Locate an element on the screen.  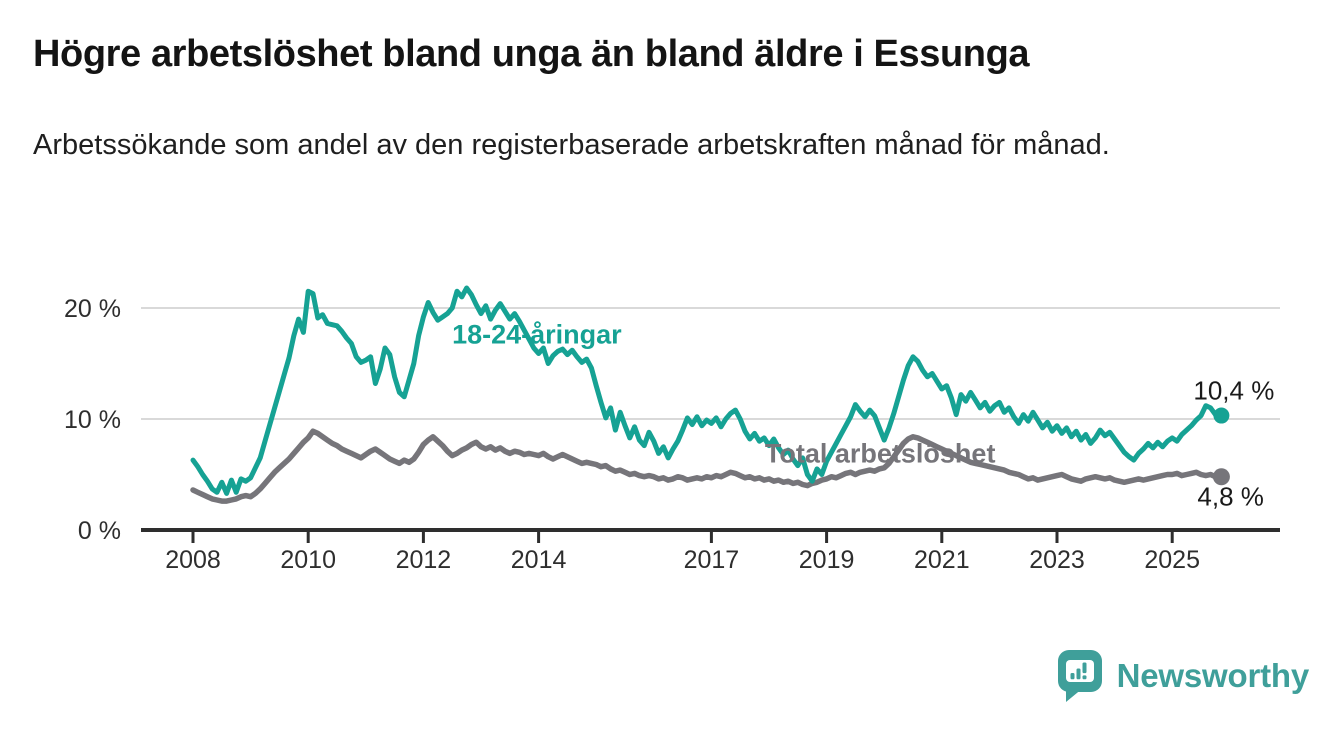
series-line-total is located at coordinates (704, 466).